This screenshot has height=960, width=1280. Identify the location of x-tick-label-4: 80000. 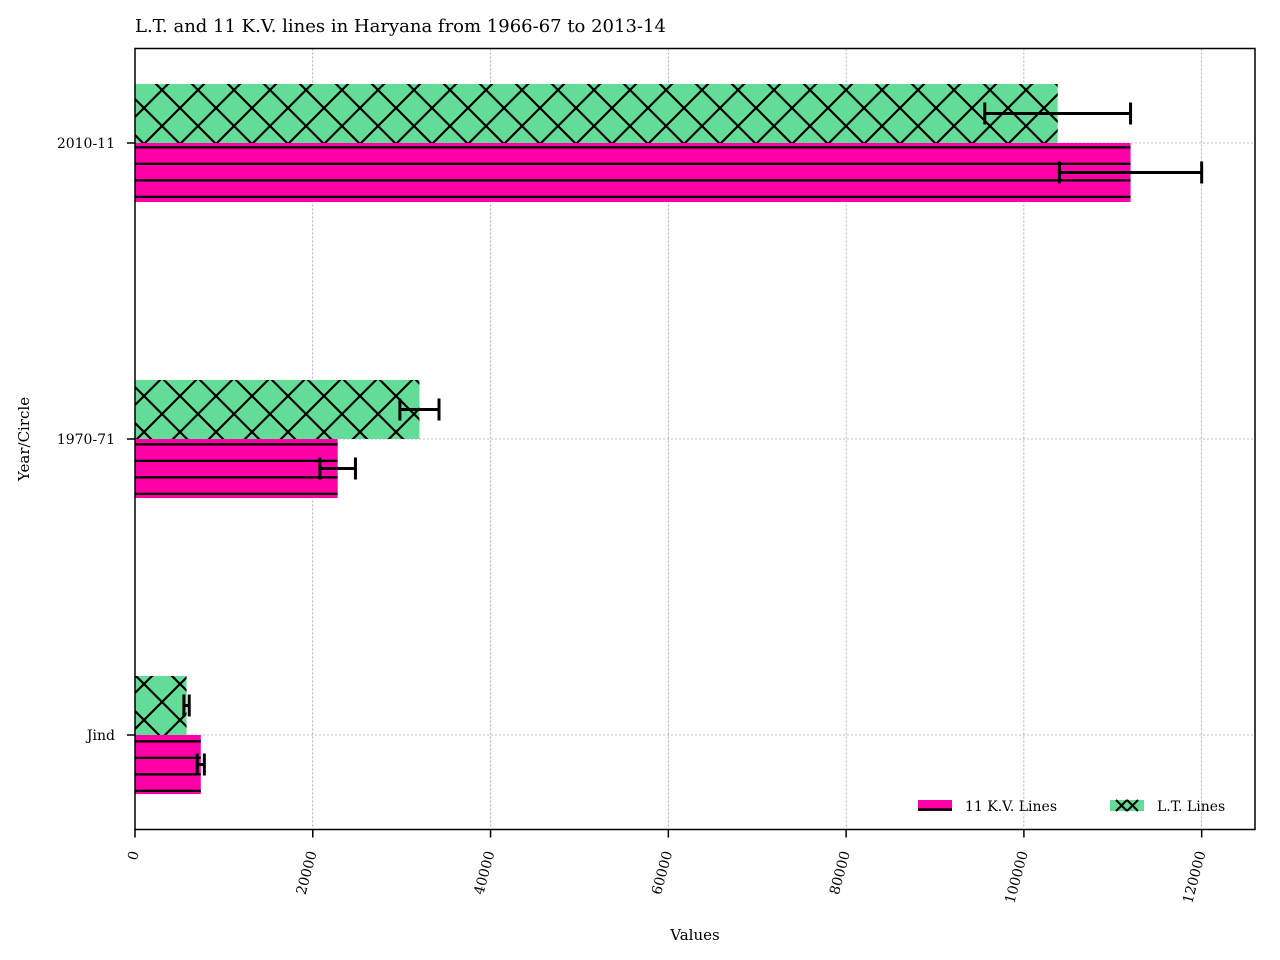
(840, 872).